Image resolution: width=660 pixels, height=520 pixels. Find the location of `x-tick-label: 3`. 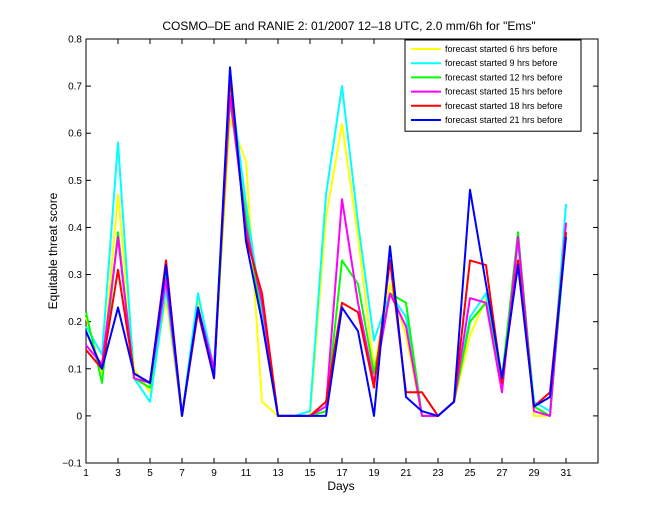

x-tick-label: 3 is located at coordinates (118, 473).